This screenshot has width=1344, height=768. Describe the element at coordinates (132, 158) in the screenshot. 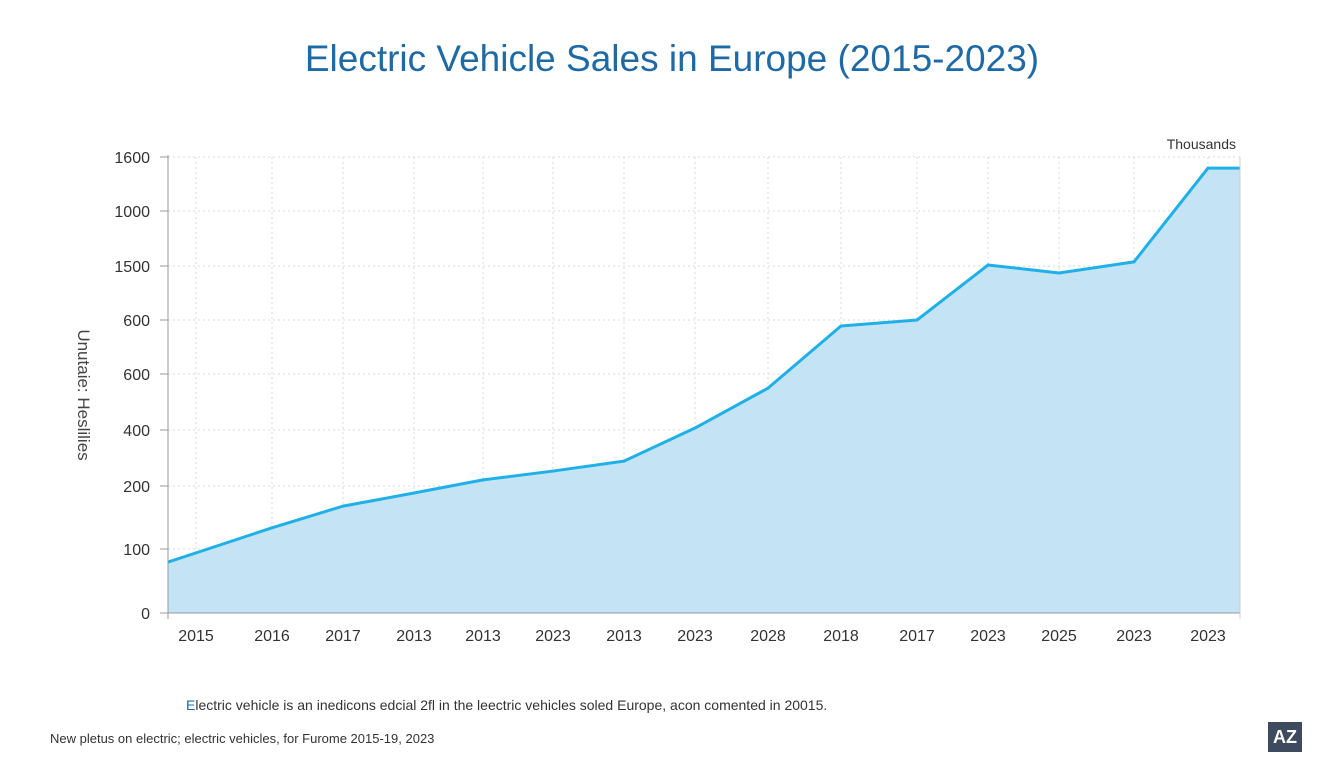

I see `y-tick-label: 1600` at that location.